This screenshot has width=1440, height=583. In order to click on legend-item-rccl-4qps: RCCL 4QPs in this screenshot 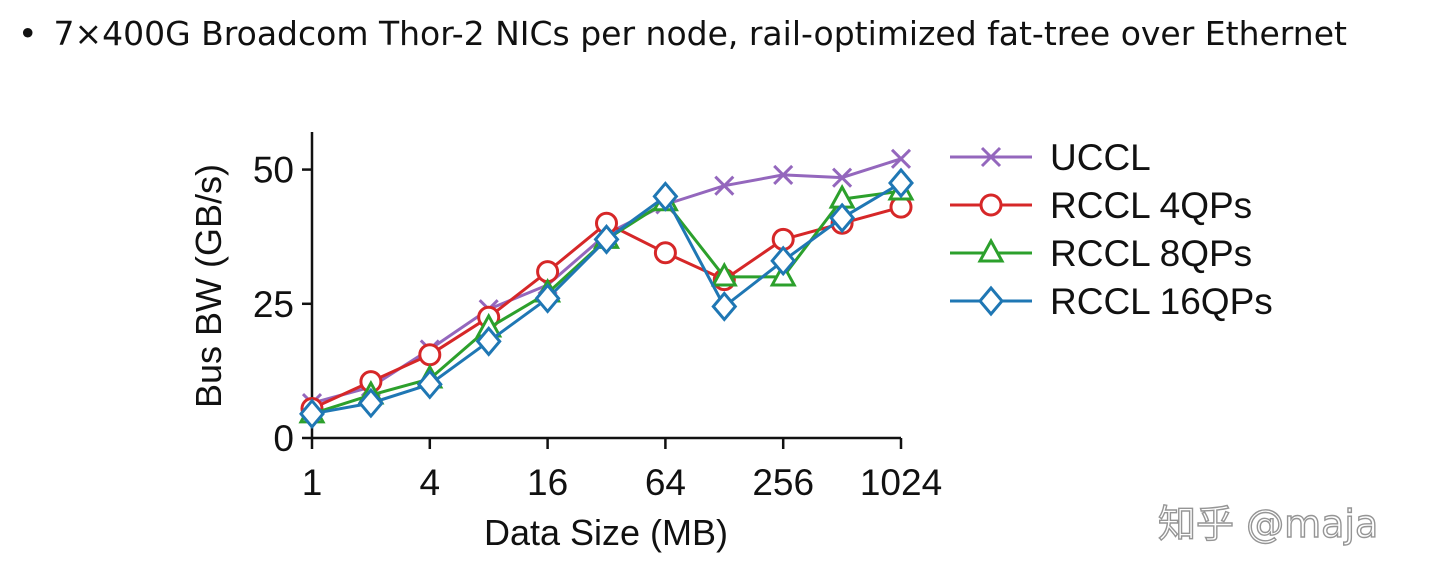, I will do `click(1101, 205)`.